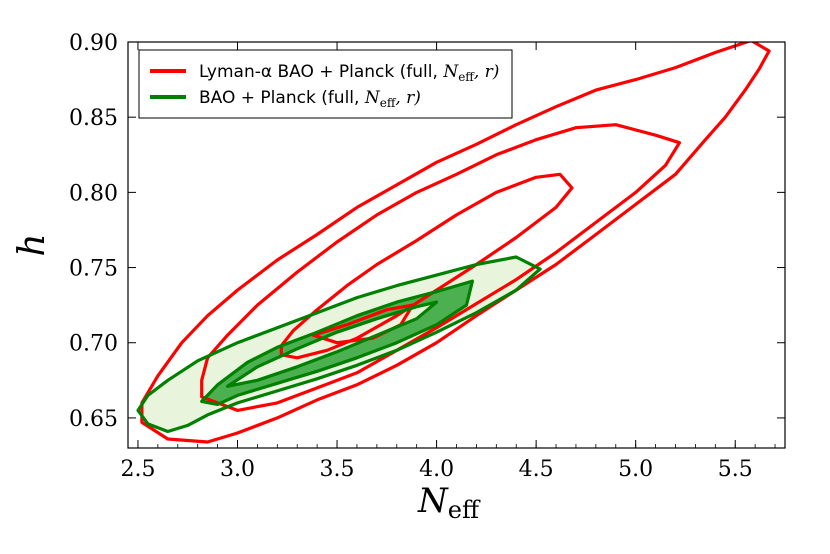 The height and width of the screenshot is (554, 830). What do you see at coordinates (433, 501) in the screenshot?
I see `x-axis-label-main: N` at bounding box center [433, 501].